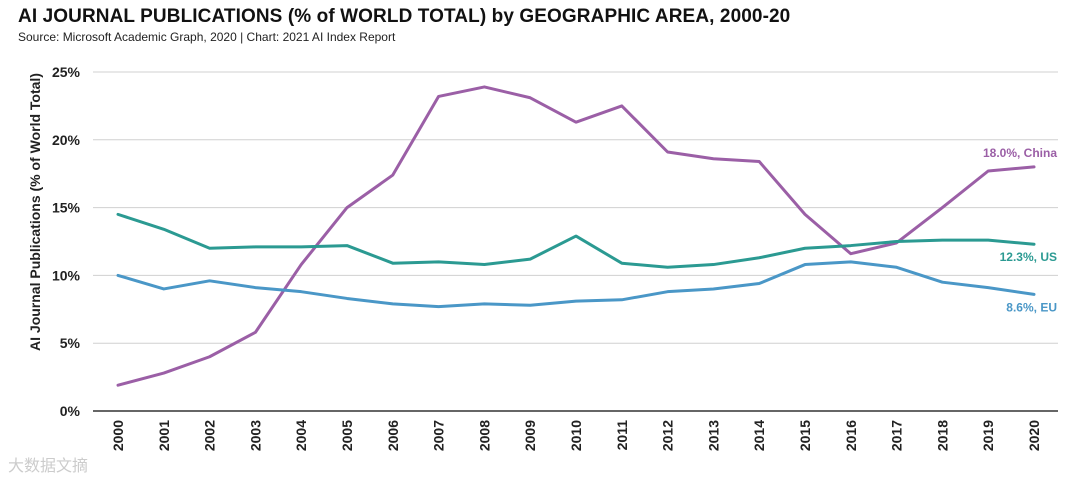  What do you see at coordinates (66, 241) in the screenshot?
I see `y-axis-ticks: 0% 5% 10% 15% 20% 25%` at bounding box center [66, 241].